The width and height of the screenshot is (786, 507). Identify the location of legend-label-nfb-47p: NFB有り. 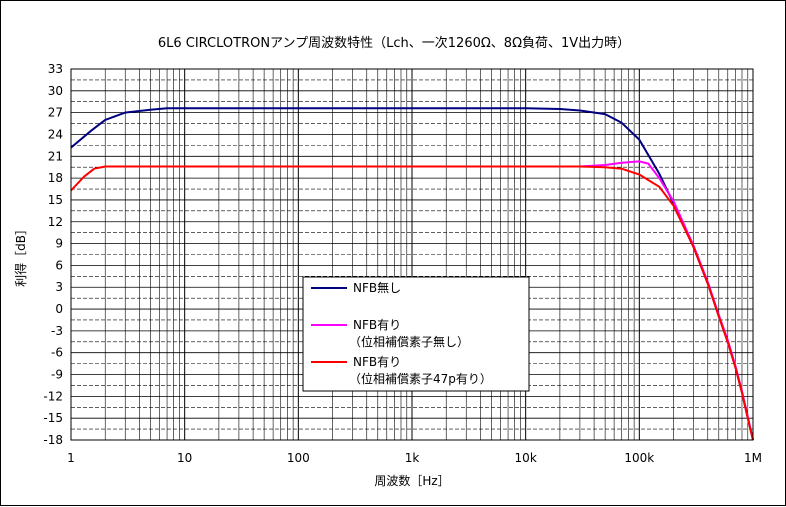
(377, 362).